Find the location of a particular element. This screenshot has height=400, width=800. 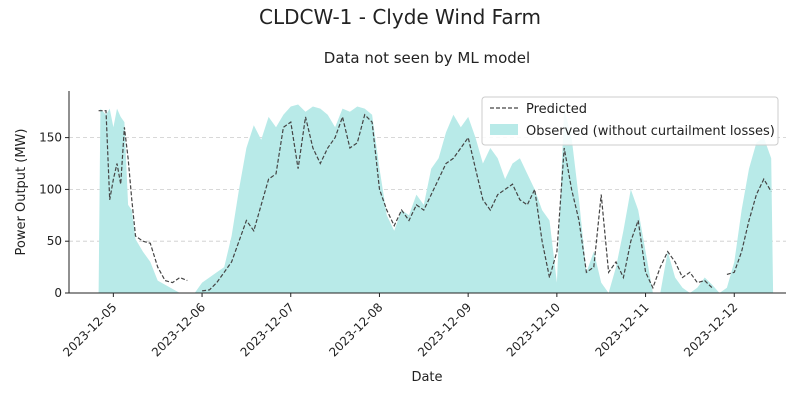

x-tick-label: 2023-12-12 is located at coordinates (710, 329).